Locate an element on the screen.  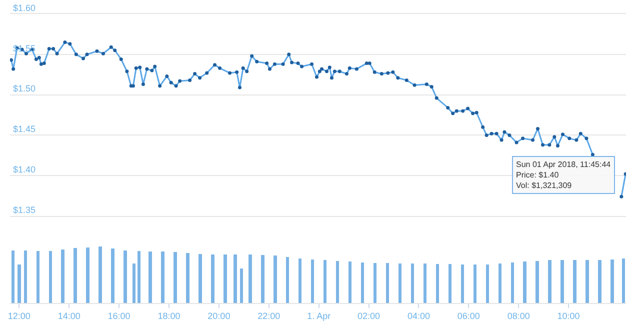
y-tick-label: $1.40 is located at coordinates (24, 169).